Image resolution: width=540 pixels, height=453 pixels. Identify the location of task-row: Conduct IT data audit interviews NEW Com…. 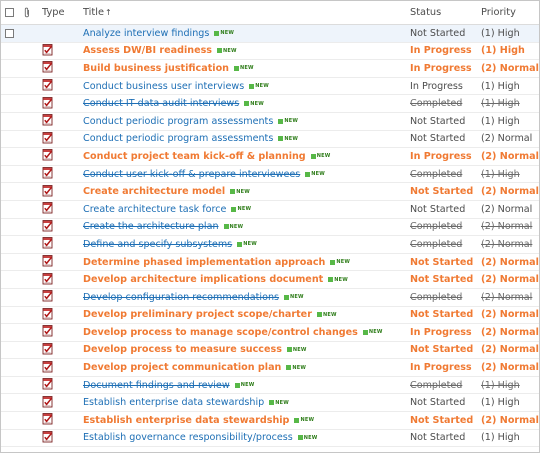
(270, 104).